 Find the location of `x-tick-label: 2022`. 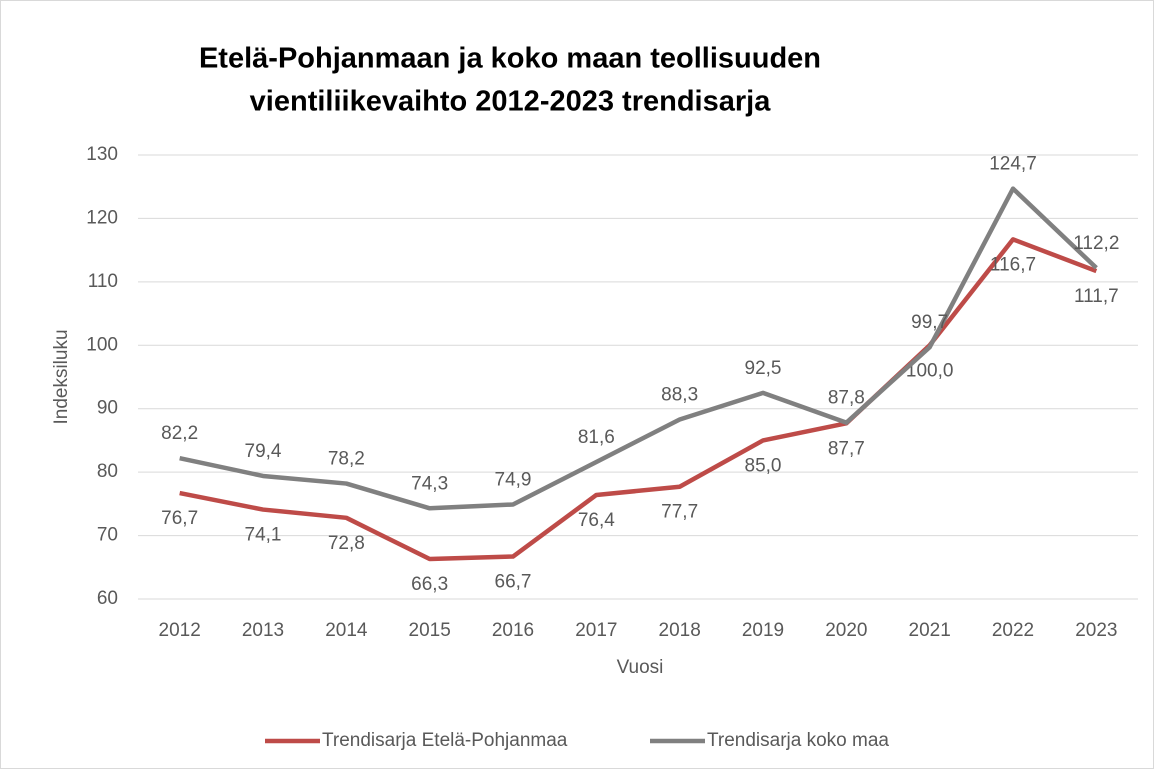

x-tick-label: 2022 is located at coordinates (1013, 630).